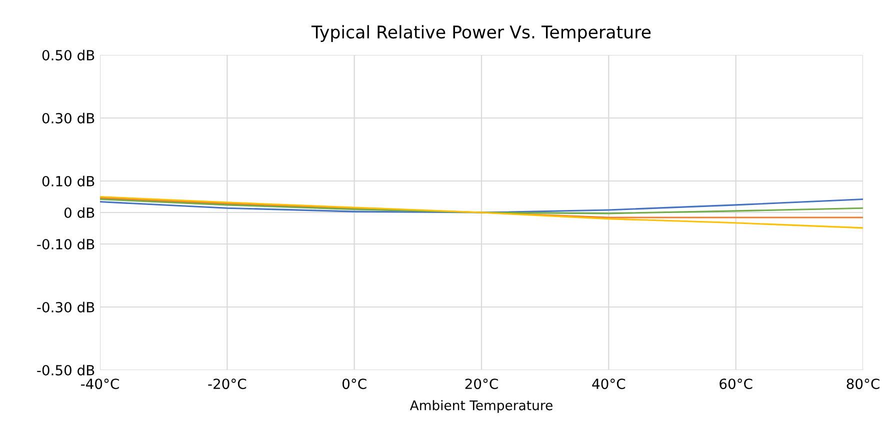 The image size is (883, 430). Describe the element at coordinates (736, 384) in the screenshot. I see `x-tick-label: 60°C` at that location.